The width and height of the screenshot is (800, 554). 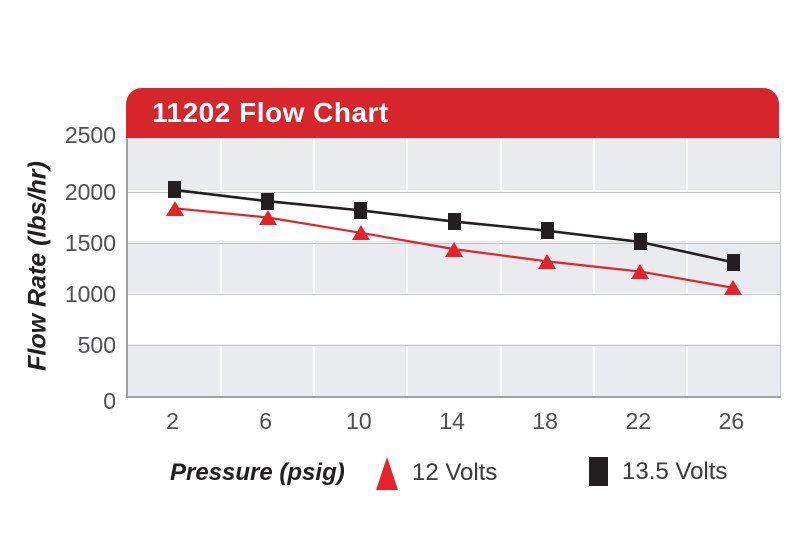 What do you see at coordinates (638, 421) in the screenshot?
I see `x-tick-label: 22` at bounding box center [638, 421].